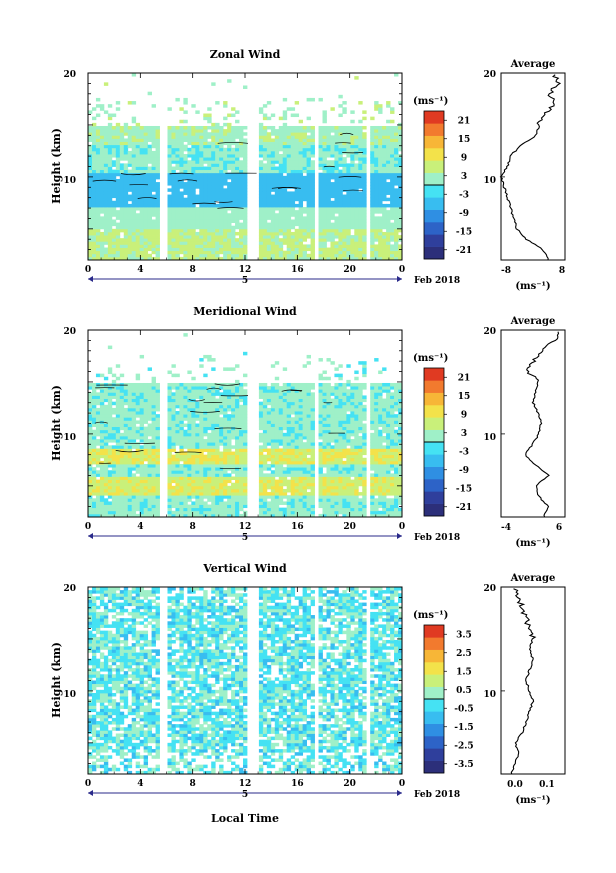 This screenshot has width=616, height=873. I want to click on zonal-xticks: 0 4 8 12 16 20 05 Feb 2018, so click(272, 179).